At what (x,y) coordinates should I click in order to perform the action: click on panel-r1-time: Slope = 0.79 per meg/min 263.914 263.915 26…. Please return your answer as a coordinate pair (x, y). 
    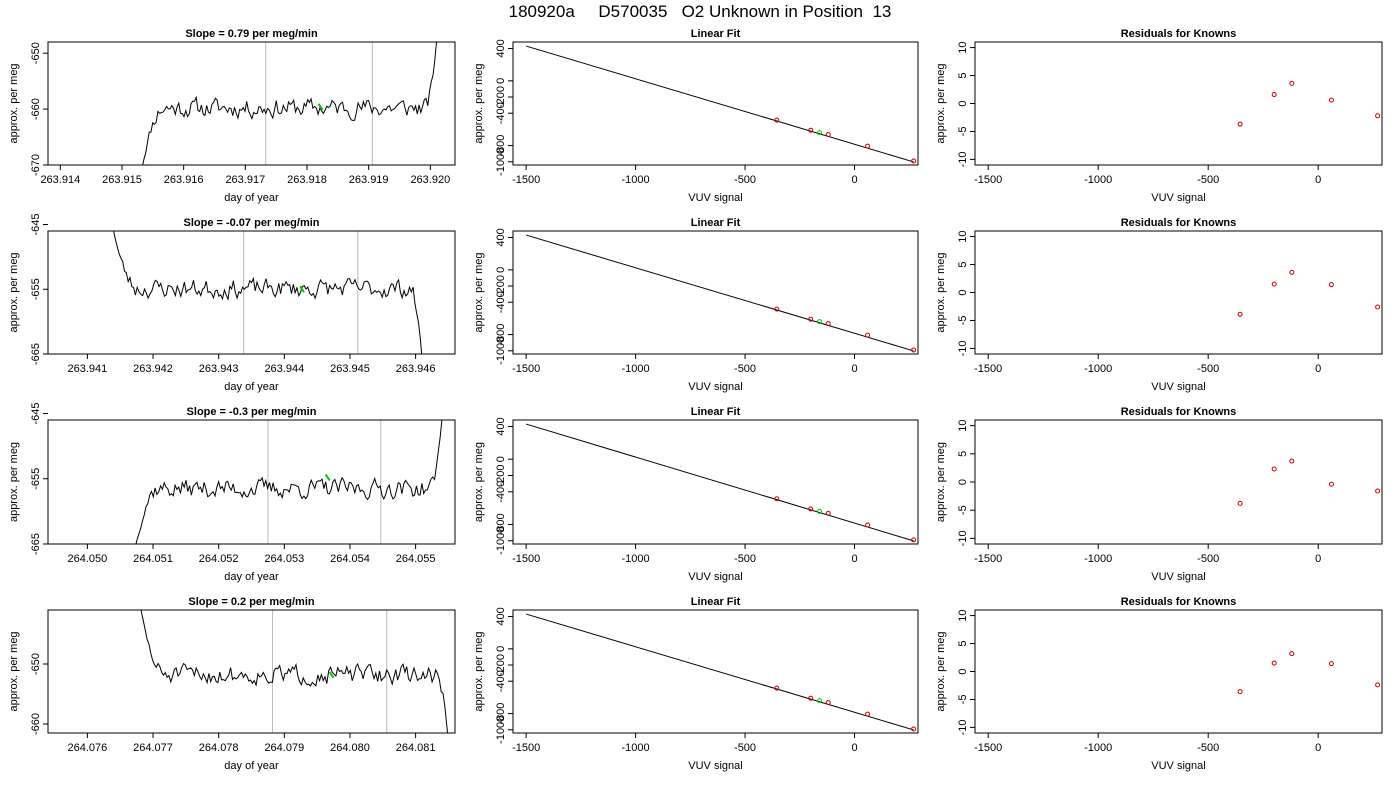
    Looking at the image, I should click on (232, 116).